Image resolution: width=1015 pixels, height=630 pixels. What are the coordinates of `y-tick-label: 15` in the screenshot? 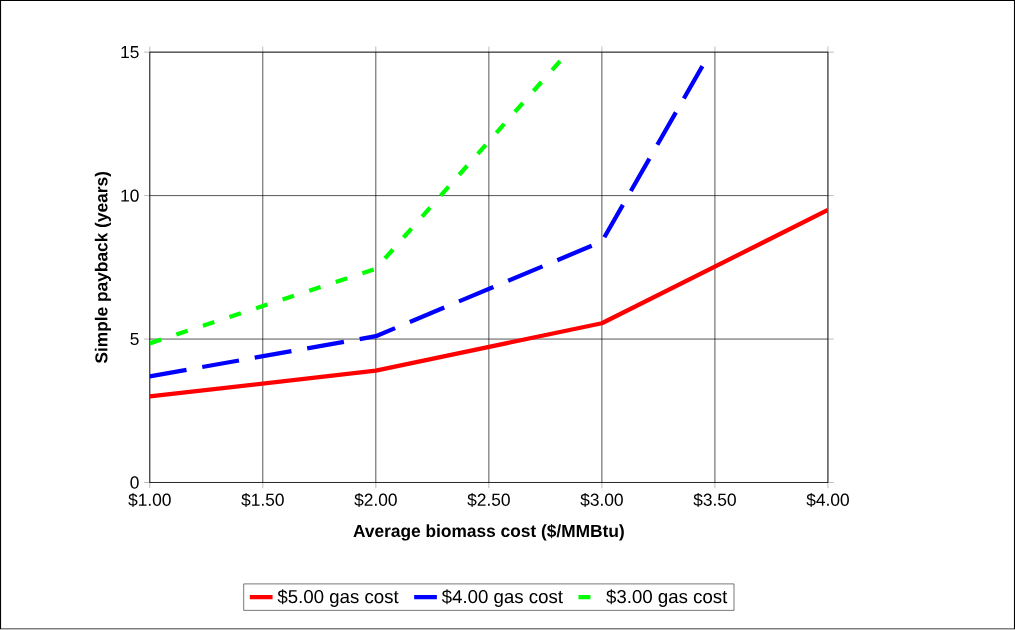 It's located at (130, 52).